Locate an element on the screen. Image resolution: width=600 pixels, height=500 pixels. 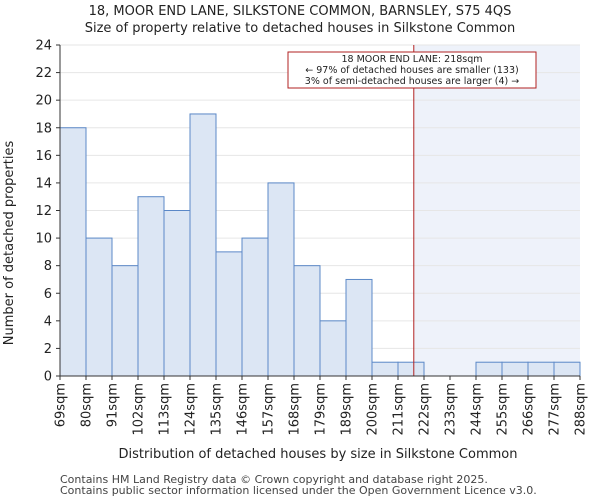
x-tick-label: 277sqm is located at coordinates (555, 409).